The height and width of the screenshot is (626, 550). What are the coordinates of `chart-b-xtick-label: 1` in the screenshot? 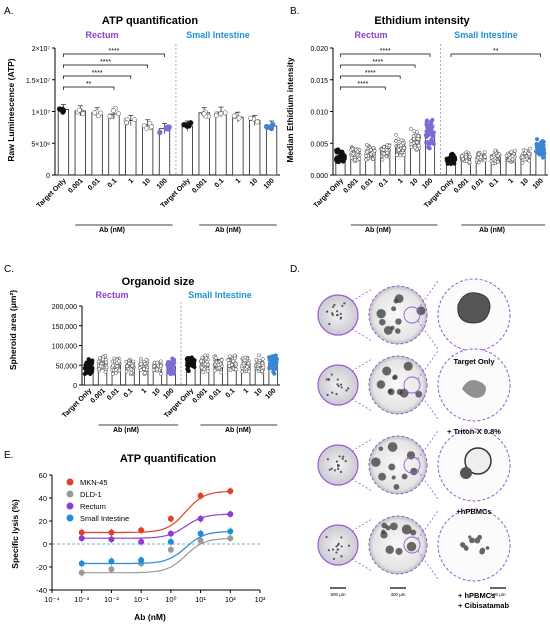 It's located at (401, 181).